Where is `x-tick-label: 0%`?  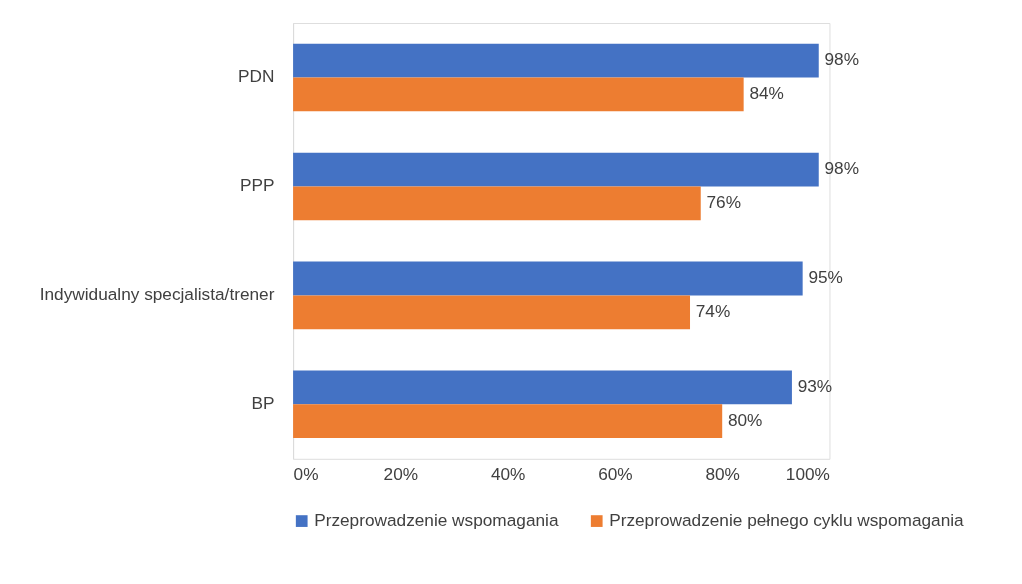
x-tick-label: 0% is located at coordinates (306, 474).